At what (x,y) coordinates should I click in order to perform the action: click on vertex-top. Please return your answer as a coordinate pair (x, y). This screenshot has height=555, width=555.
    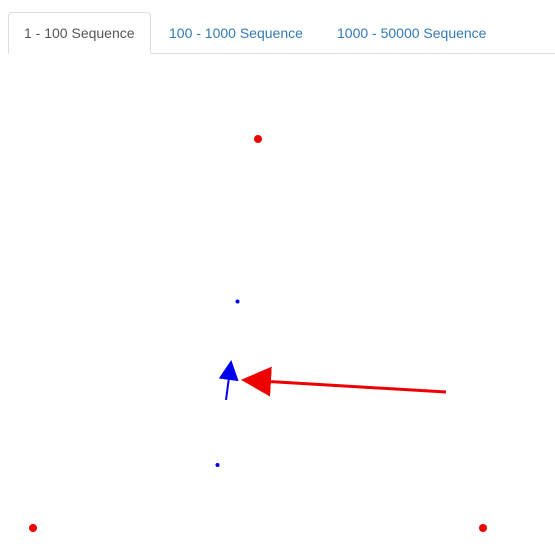
    Looking at the image, I should click on (258, 139).